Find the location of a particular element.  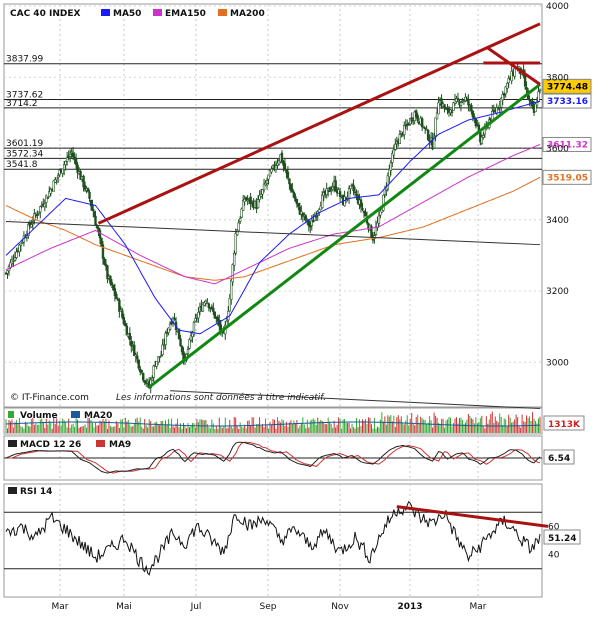

rsi-value-box is located at coordinates (562, 537).